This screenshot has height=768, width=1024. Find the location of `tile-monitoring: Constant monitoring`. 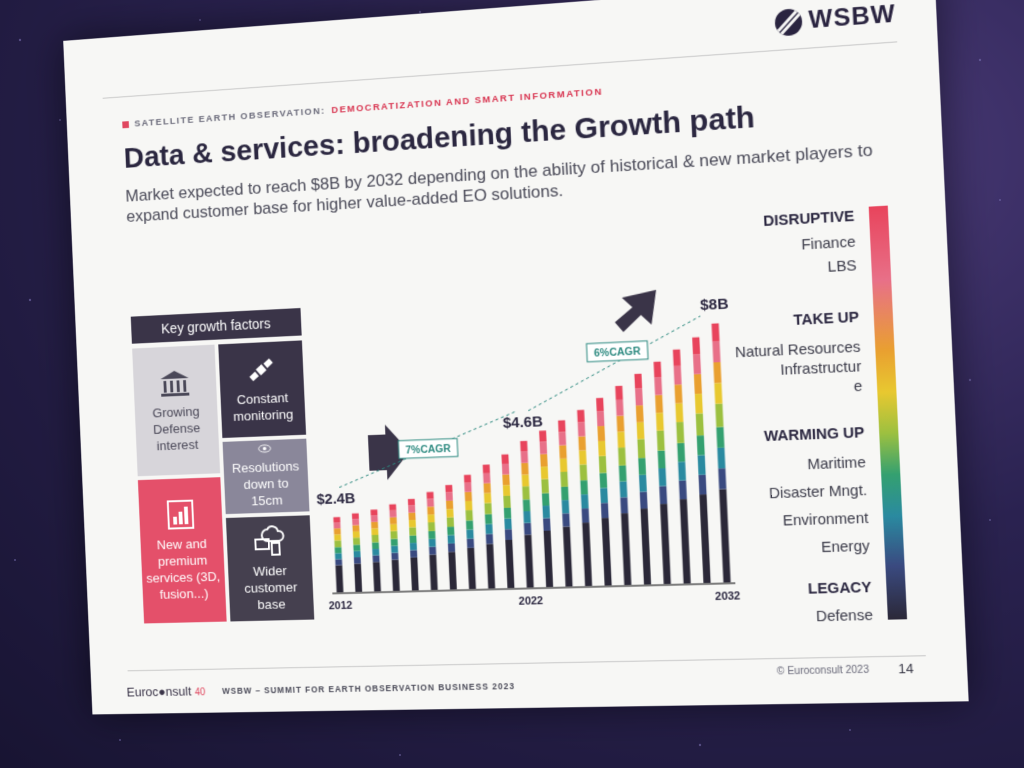

tile-monitoring: Constant monitoring is located at coordinates (262, 389).